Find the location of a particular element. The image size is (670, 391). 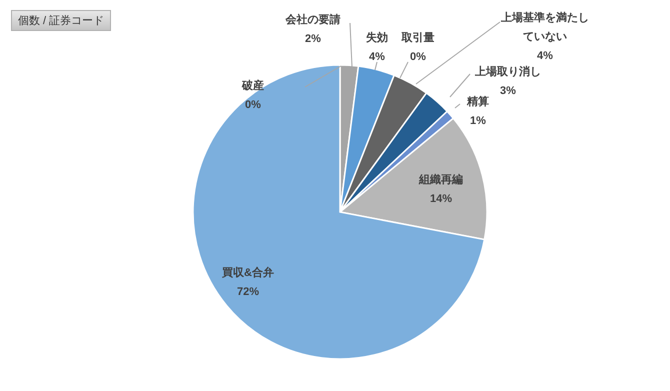

slice-label: 上場基準を満たしていない is located at coordinates (544, 27).